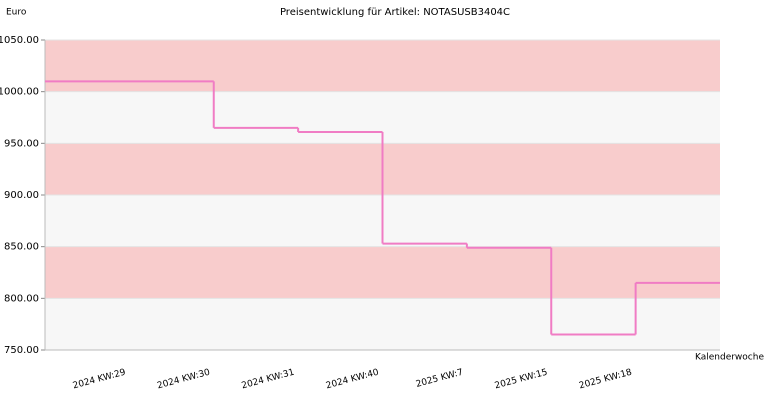 Image resolution: width=770 pixels, height=400 pixels. Describe the element at coordinates (16, 13) in the screenshot. I see `y-axis-label: Euro` at that location.